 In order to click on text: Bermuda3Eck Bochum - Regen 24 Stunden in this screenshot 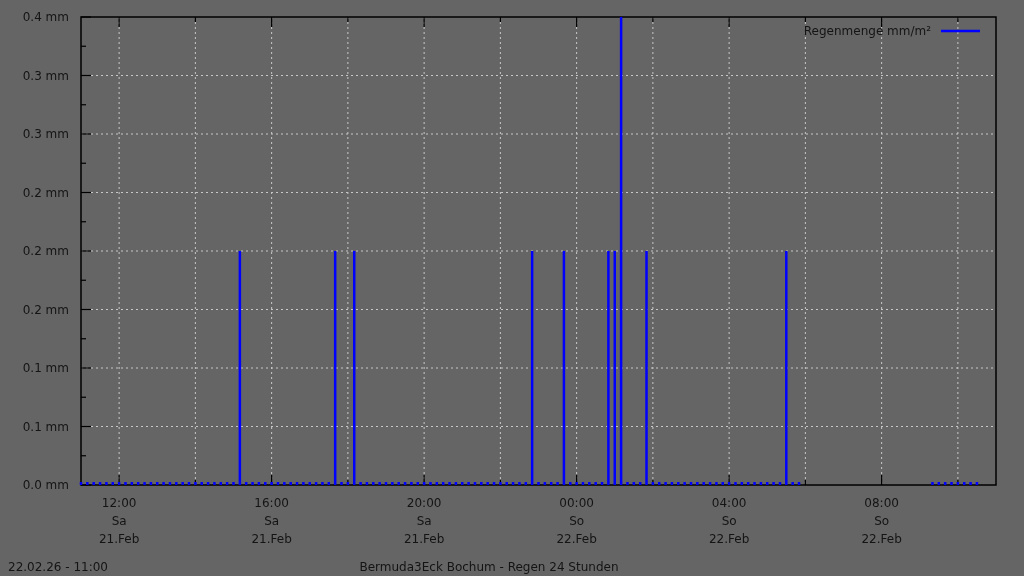, I will do `click(489, 567)`.